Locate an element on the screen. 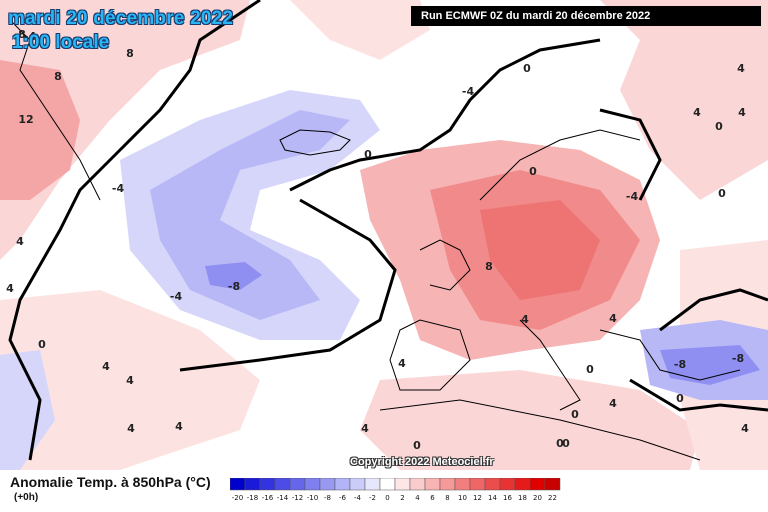 Image resolution: width=768 pixels, height=512 pixels. scale-tick-label: -8 is located at coordinates (327, 498).